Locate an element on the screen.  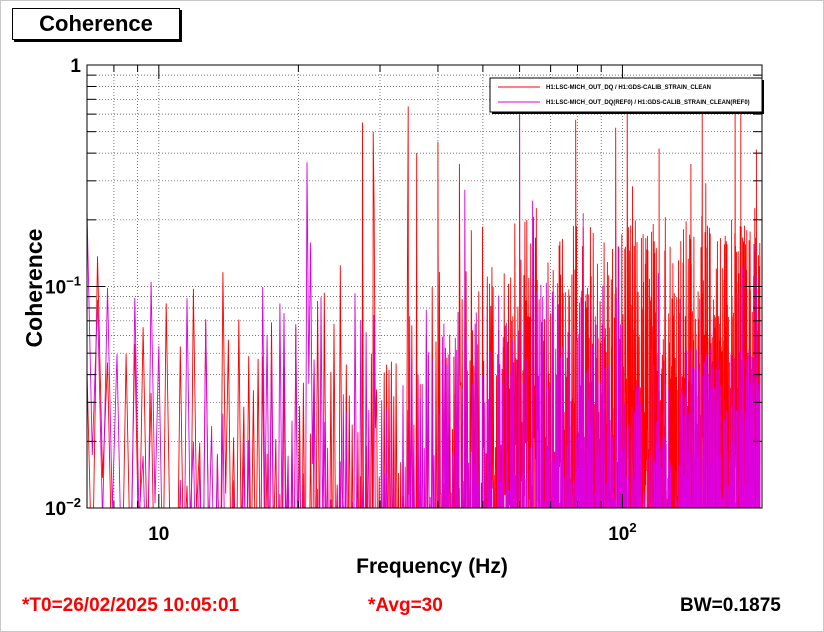
t0-status: *T0=26/02/2025 10:05:01 is located at coordinates (131, 605).